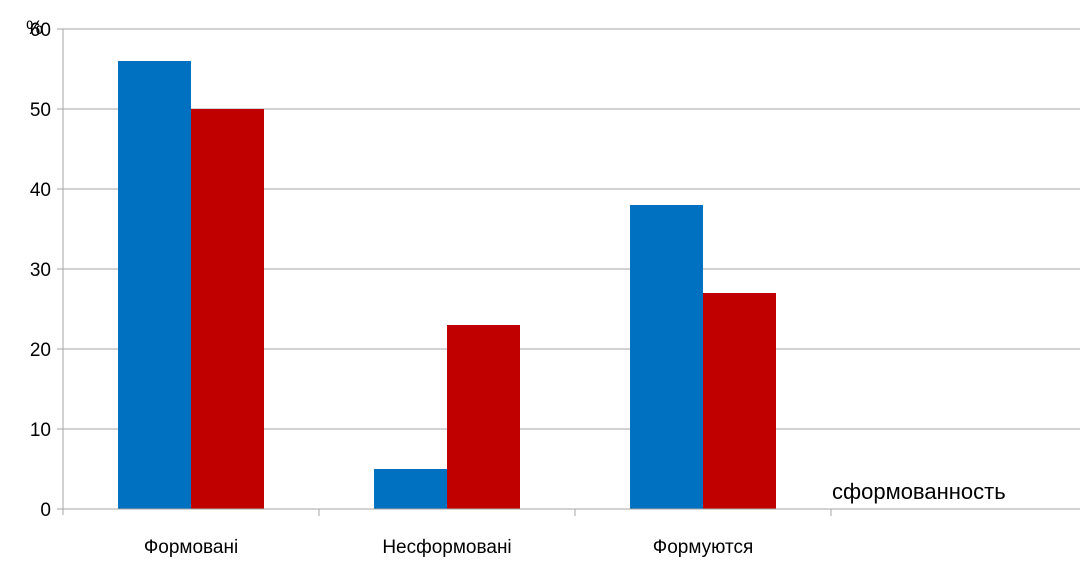 The height and width of the screenshot is (563, 1080). Describe the element at coordinates (40, 430) in the screenshot. I see `y-tick-label: 10` at that location.